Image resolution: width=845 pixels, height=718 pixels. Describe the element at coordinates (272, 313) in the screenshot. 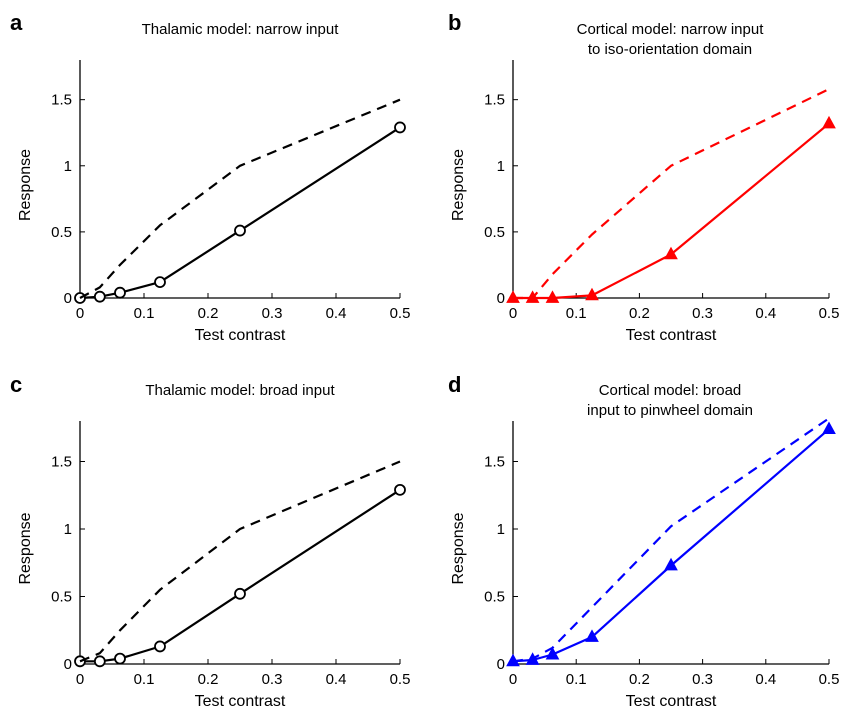

I see `panel-a-x-tick-label: 0.3` at that location.